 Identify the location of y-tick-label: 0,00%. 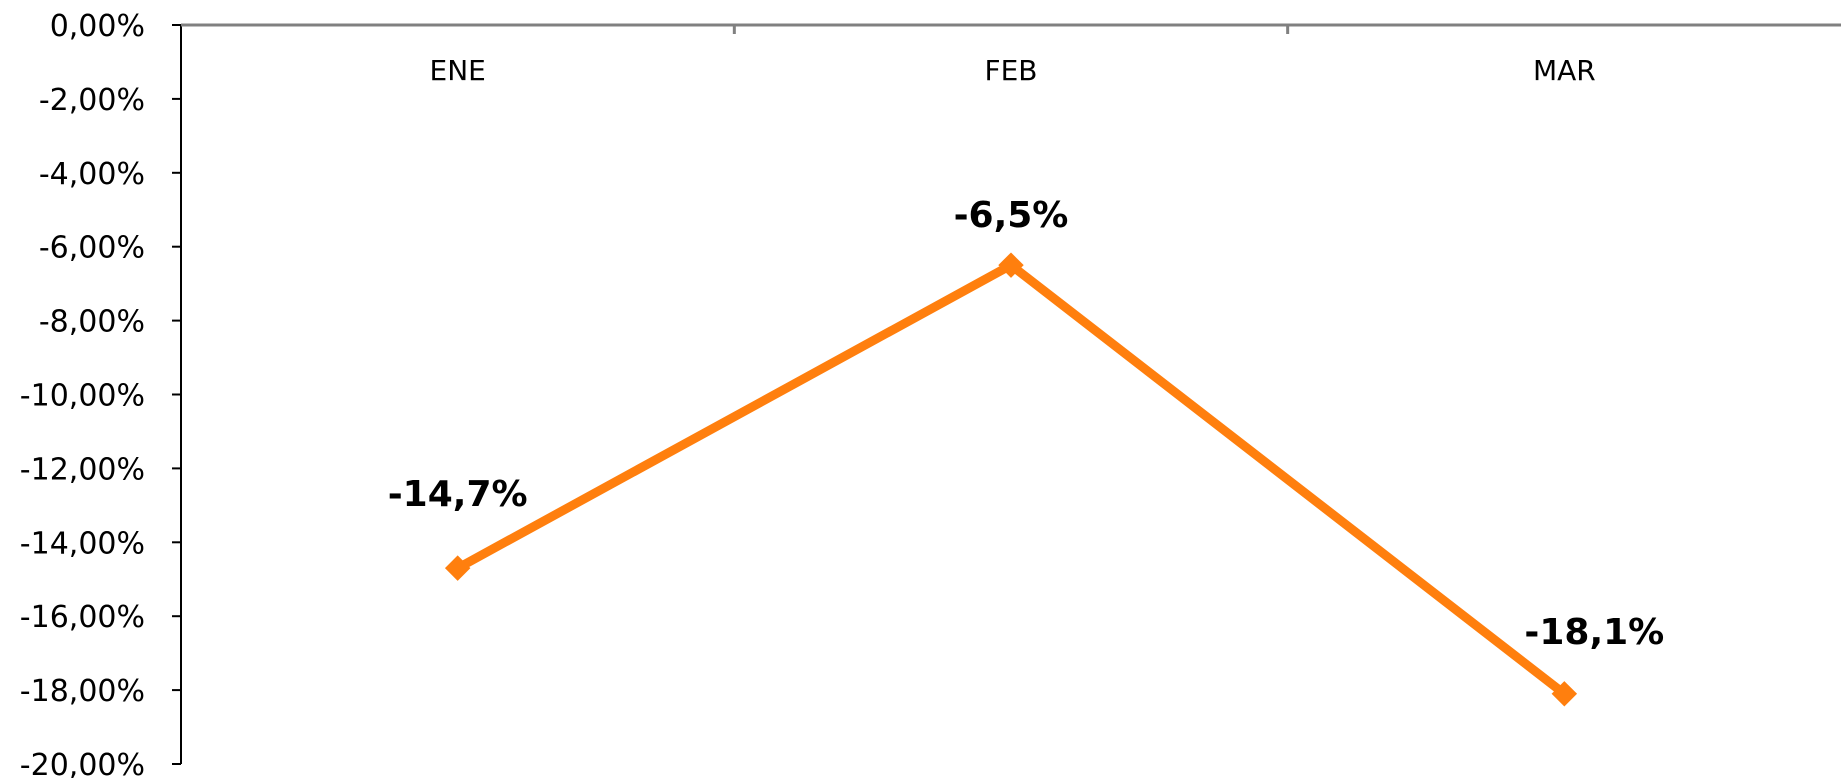
(97, 26).